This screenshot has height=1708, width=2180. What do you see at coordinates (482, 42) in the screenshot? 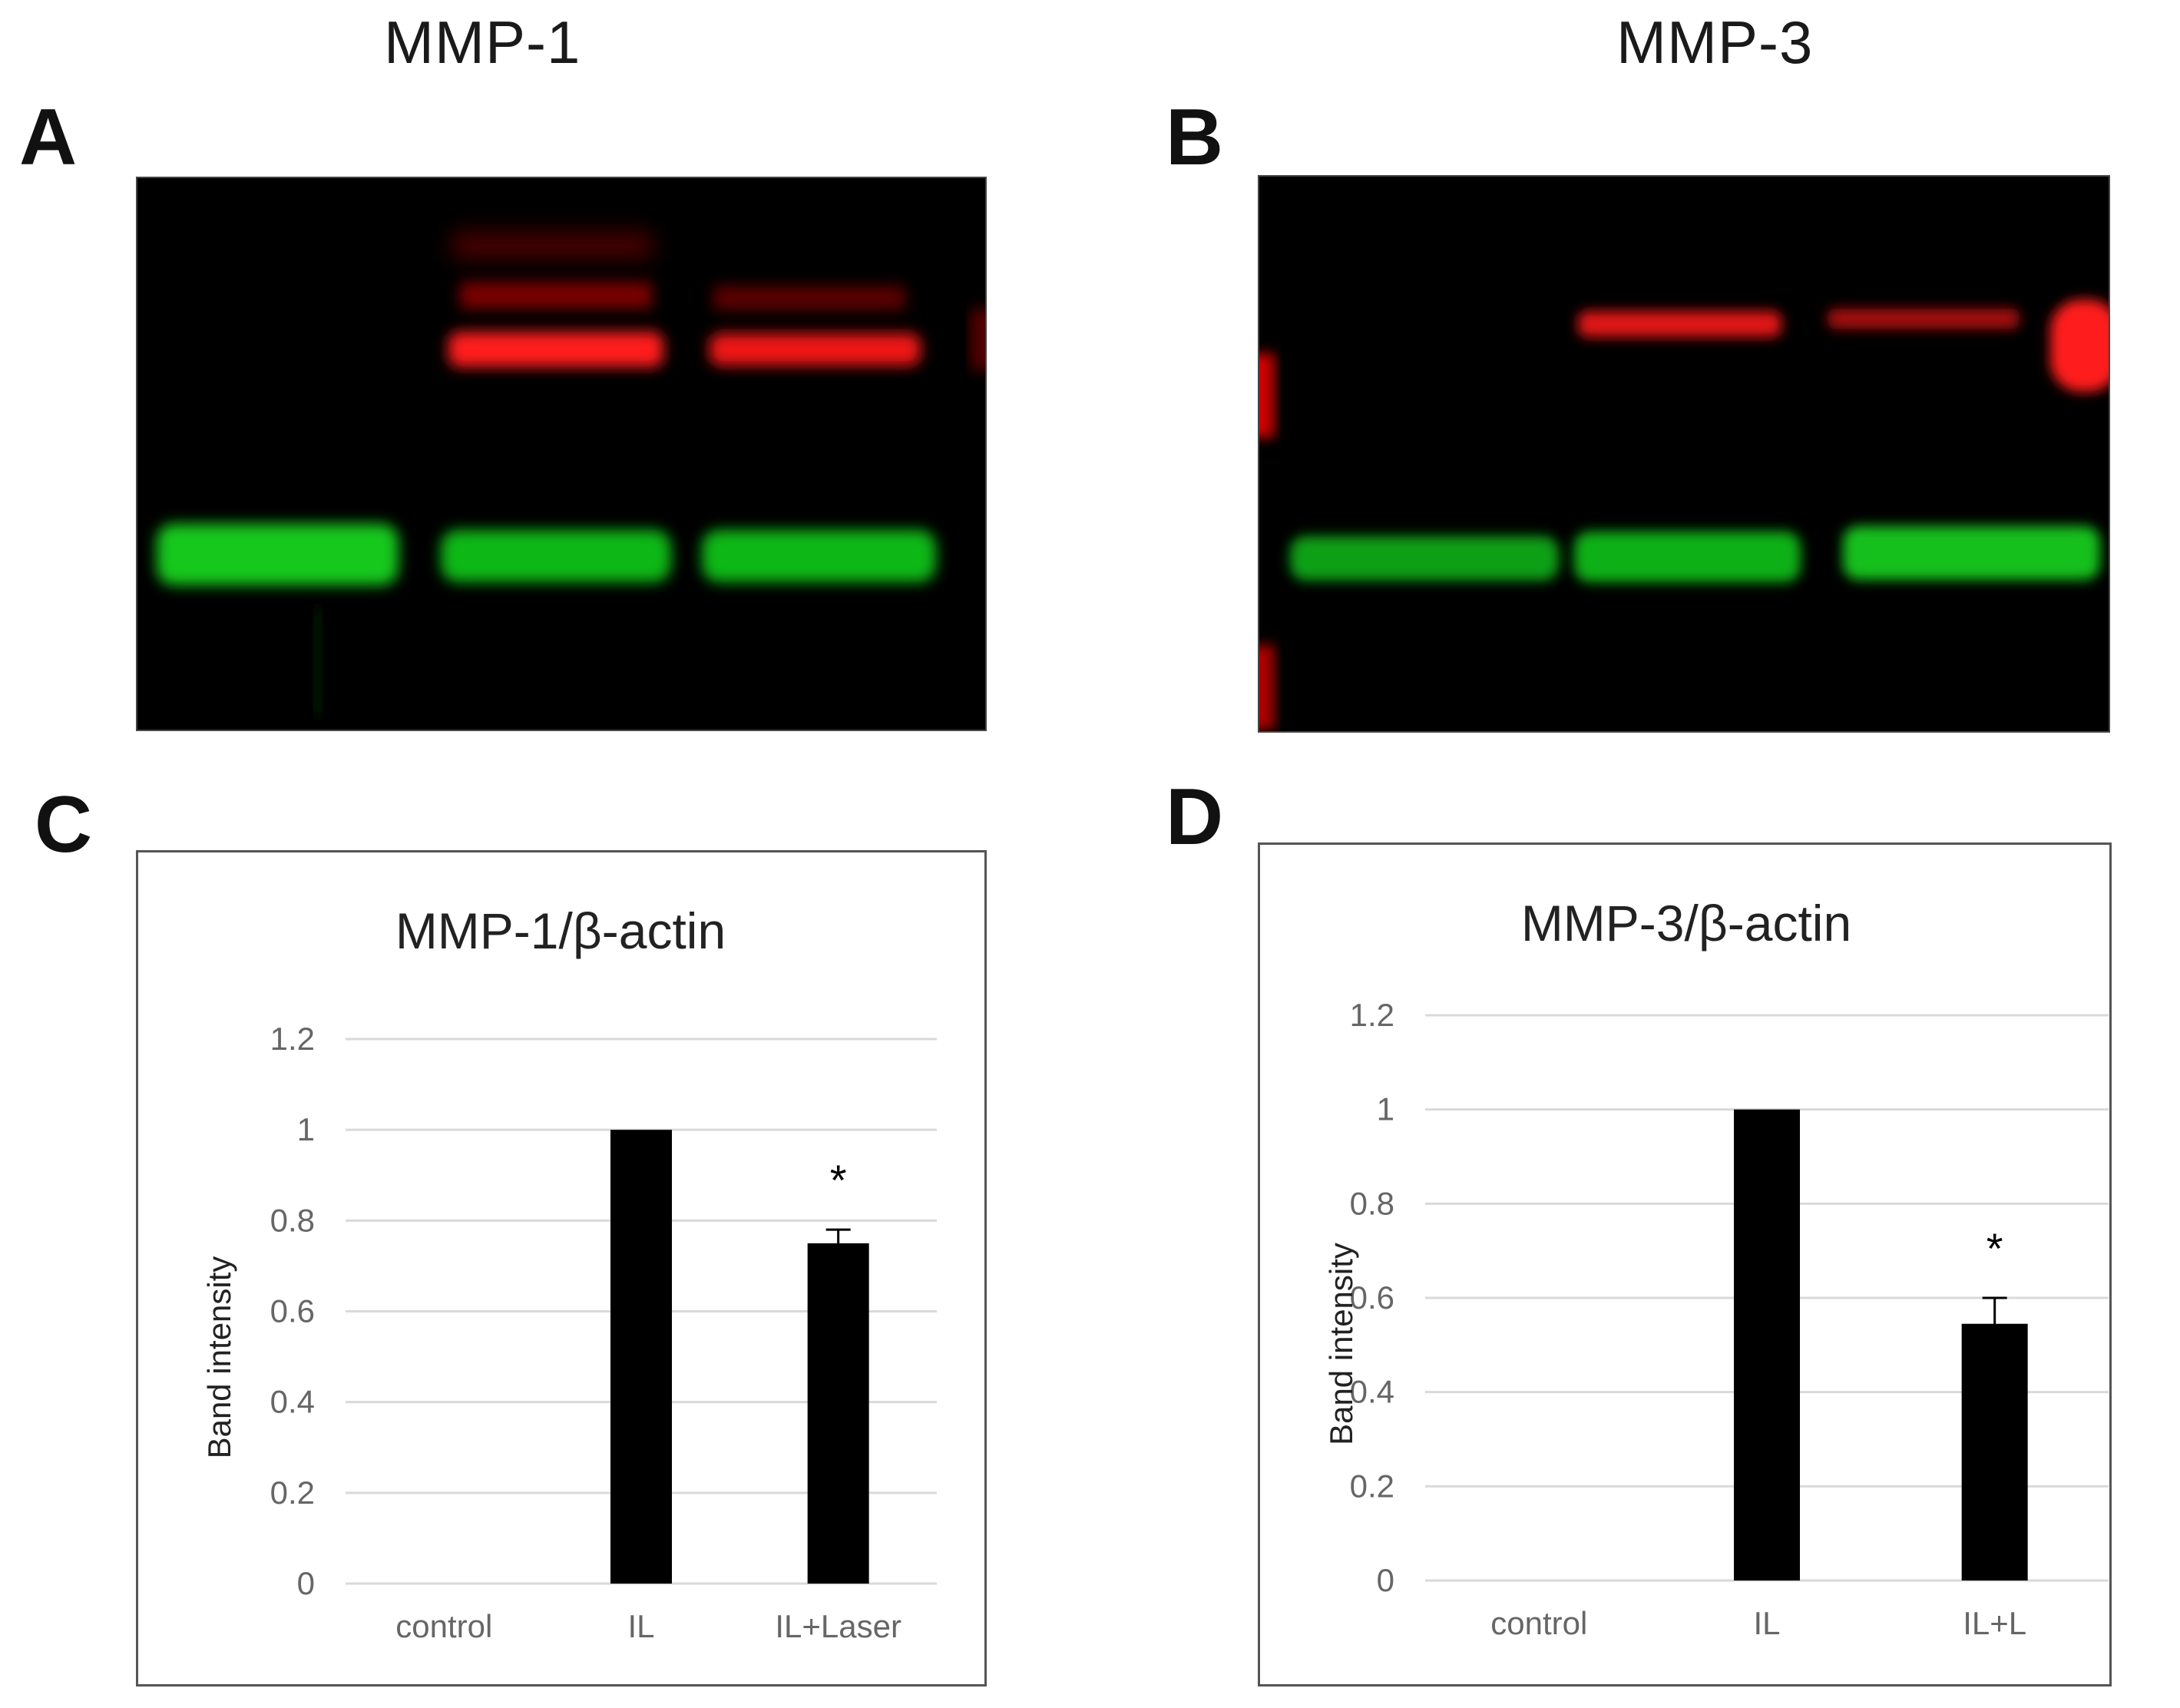
I see `mmp1-column-title: MMP-1` at bounding box center [482, 42].